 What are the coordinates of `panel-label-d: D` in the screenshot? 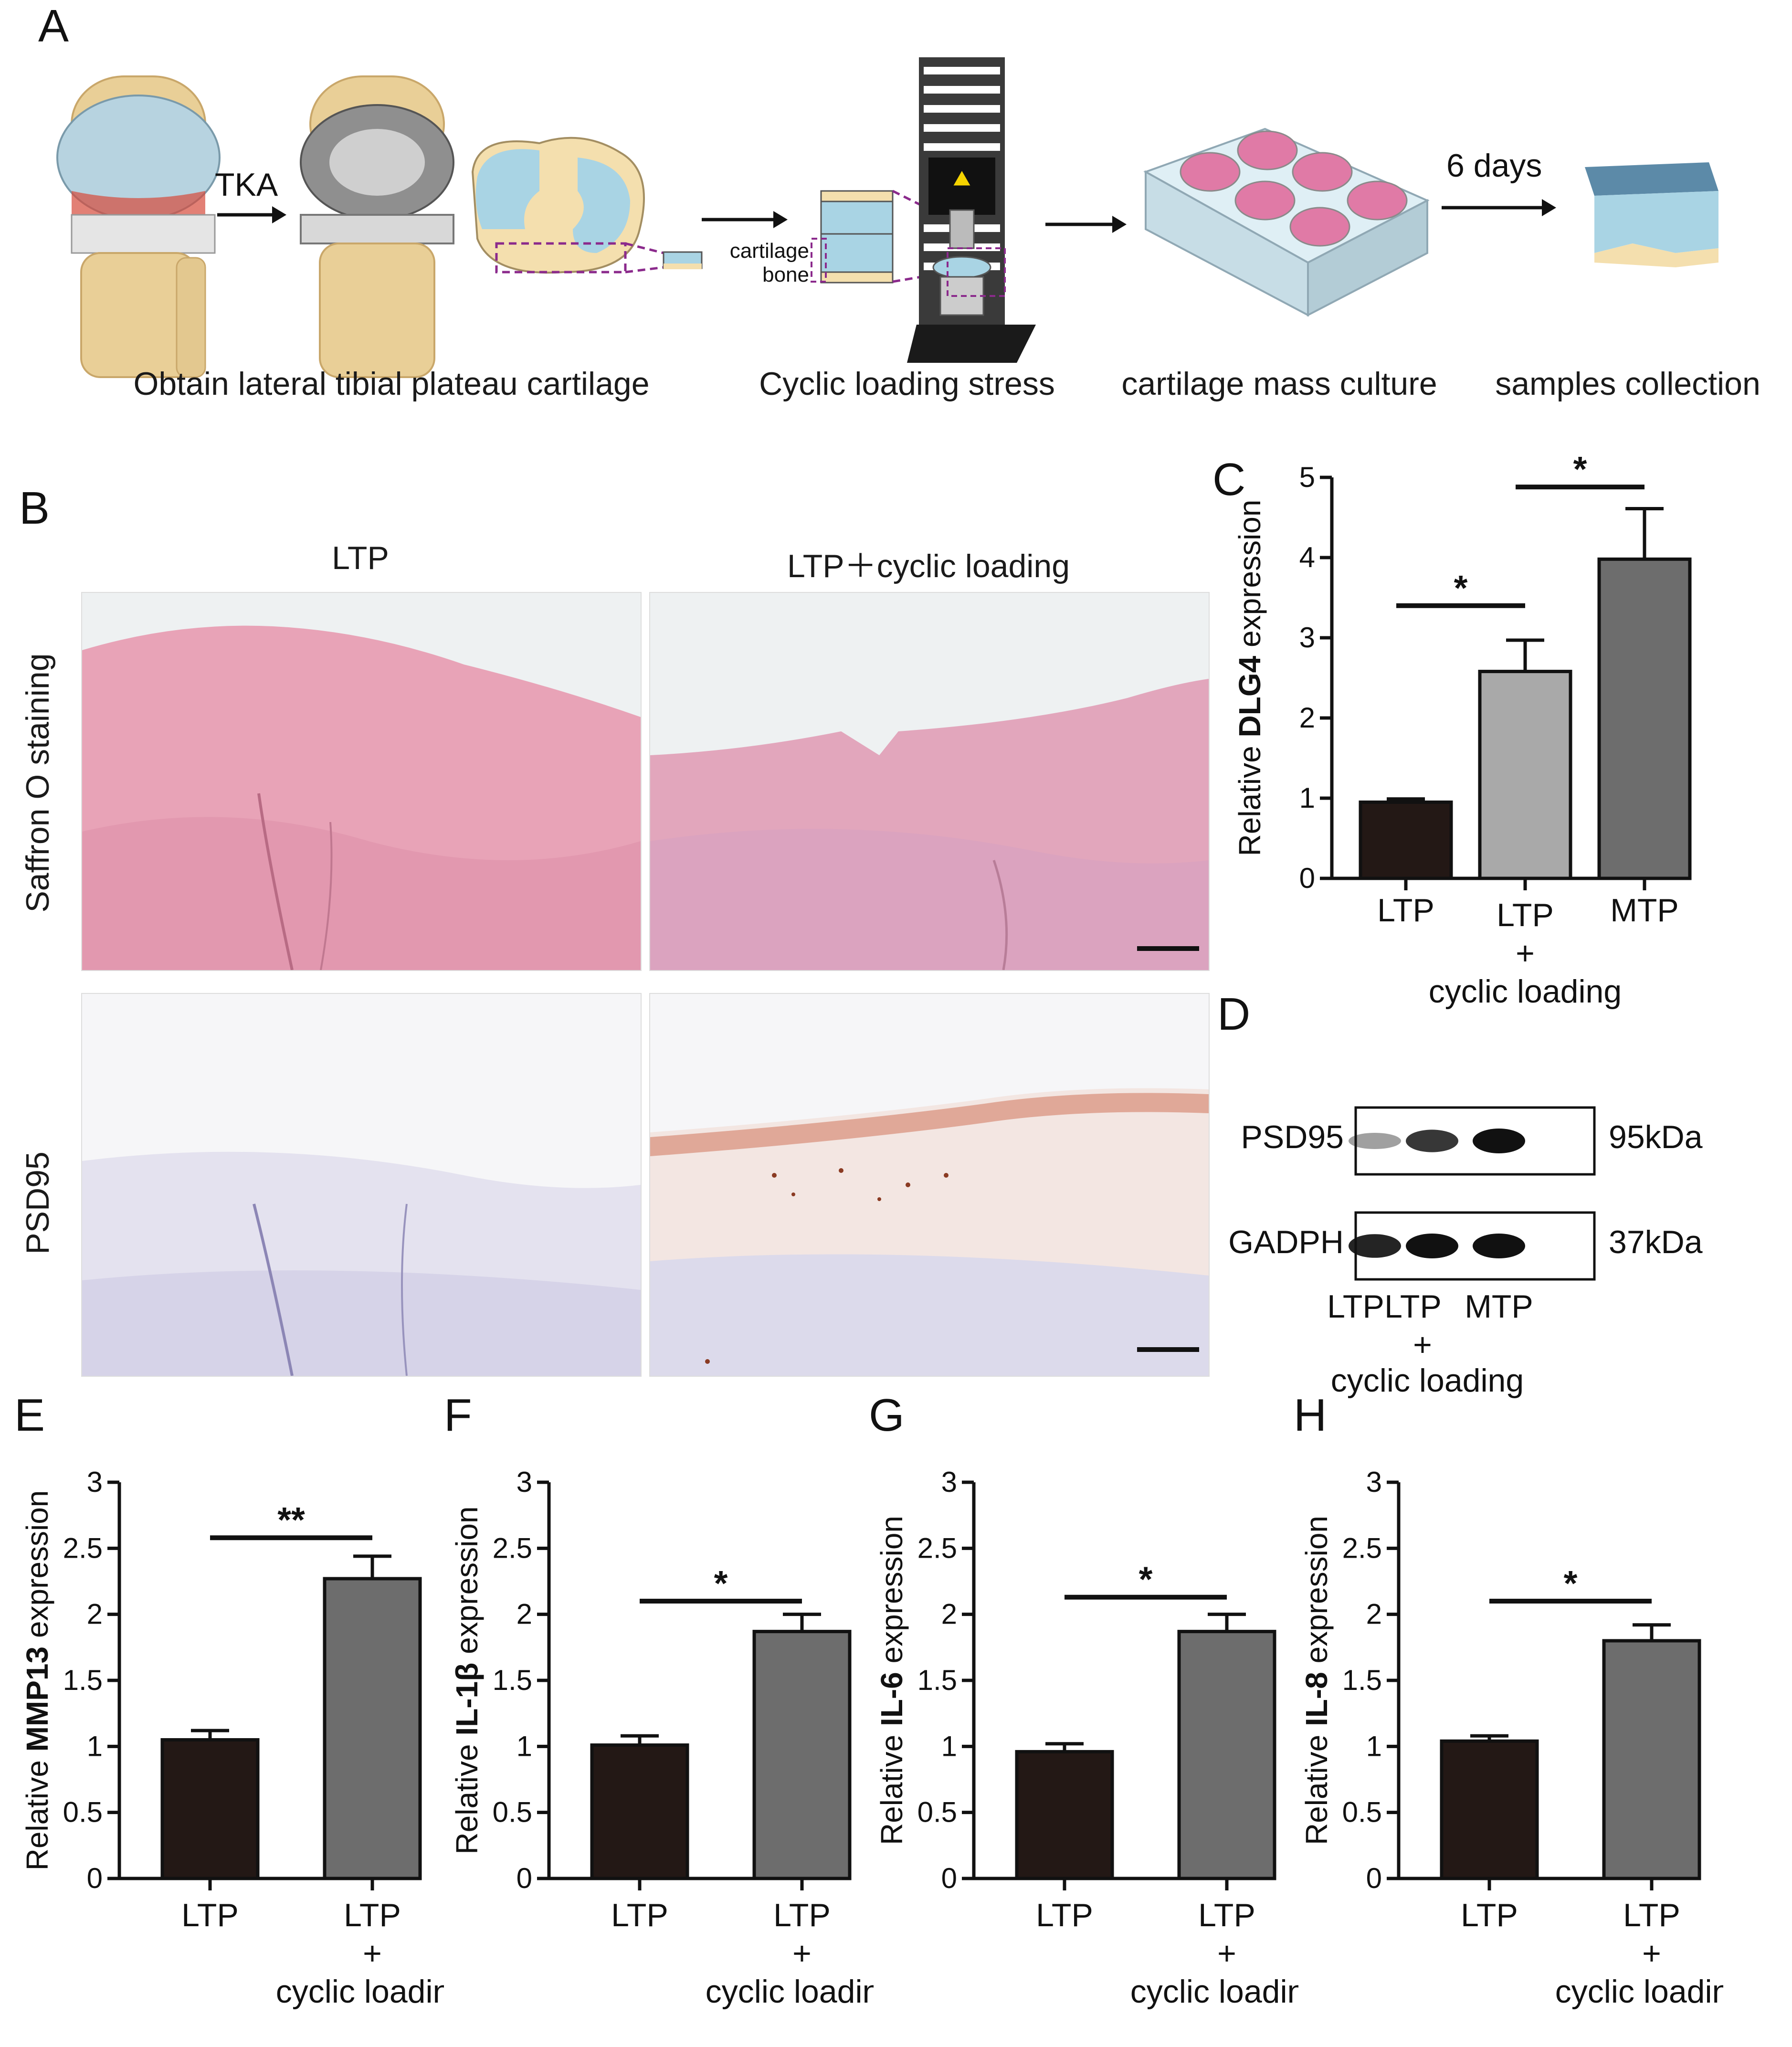 It's located at (1234, 1014).